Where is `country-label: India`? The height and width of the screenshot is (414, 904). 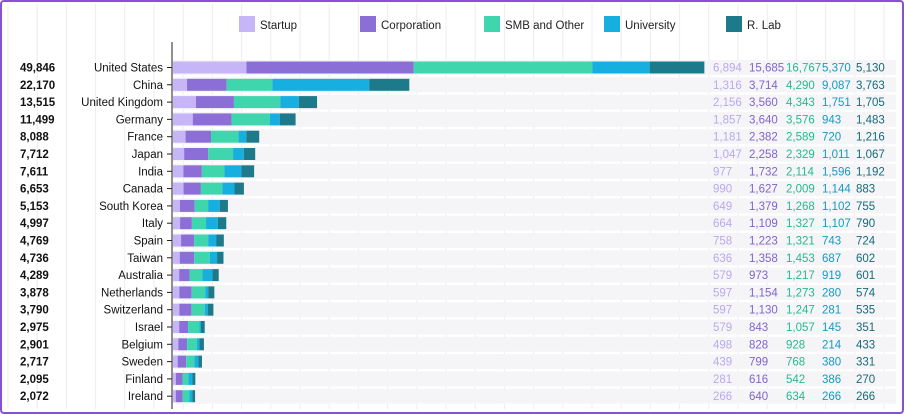 country-label: India is located at coordinates (151, 172).